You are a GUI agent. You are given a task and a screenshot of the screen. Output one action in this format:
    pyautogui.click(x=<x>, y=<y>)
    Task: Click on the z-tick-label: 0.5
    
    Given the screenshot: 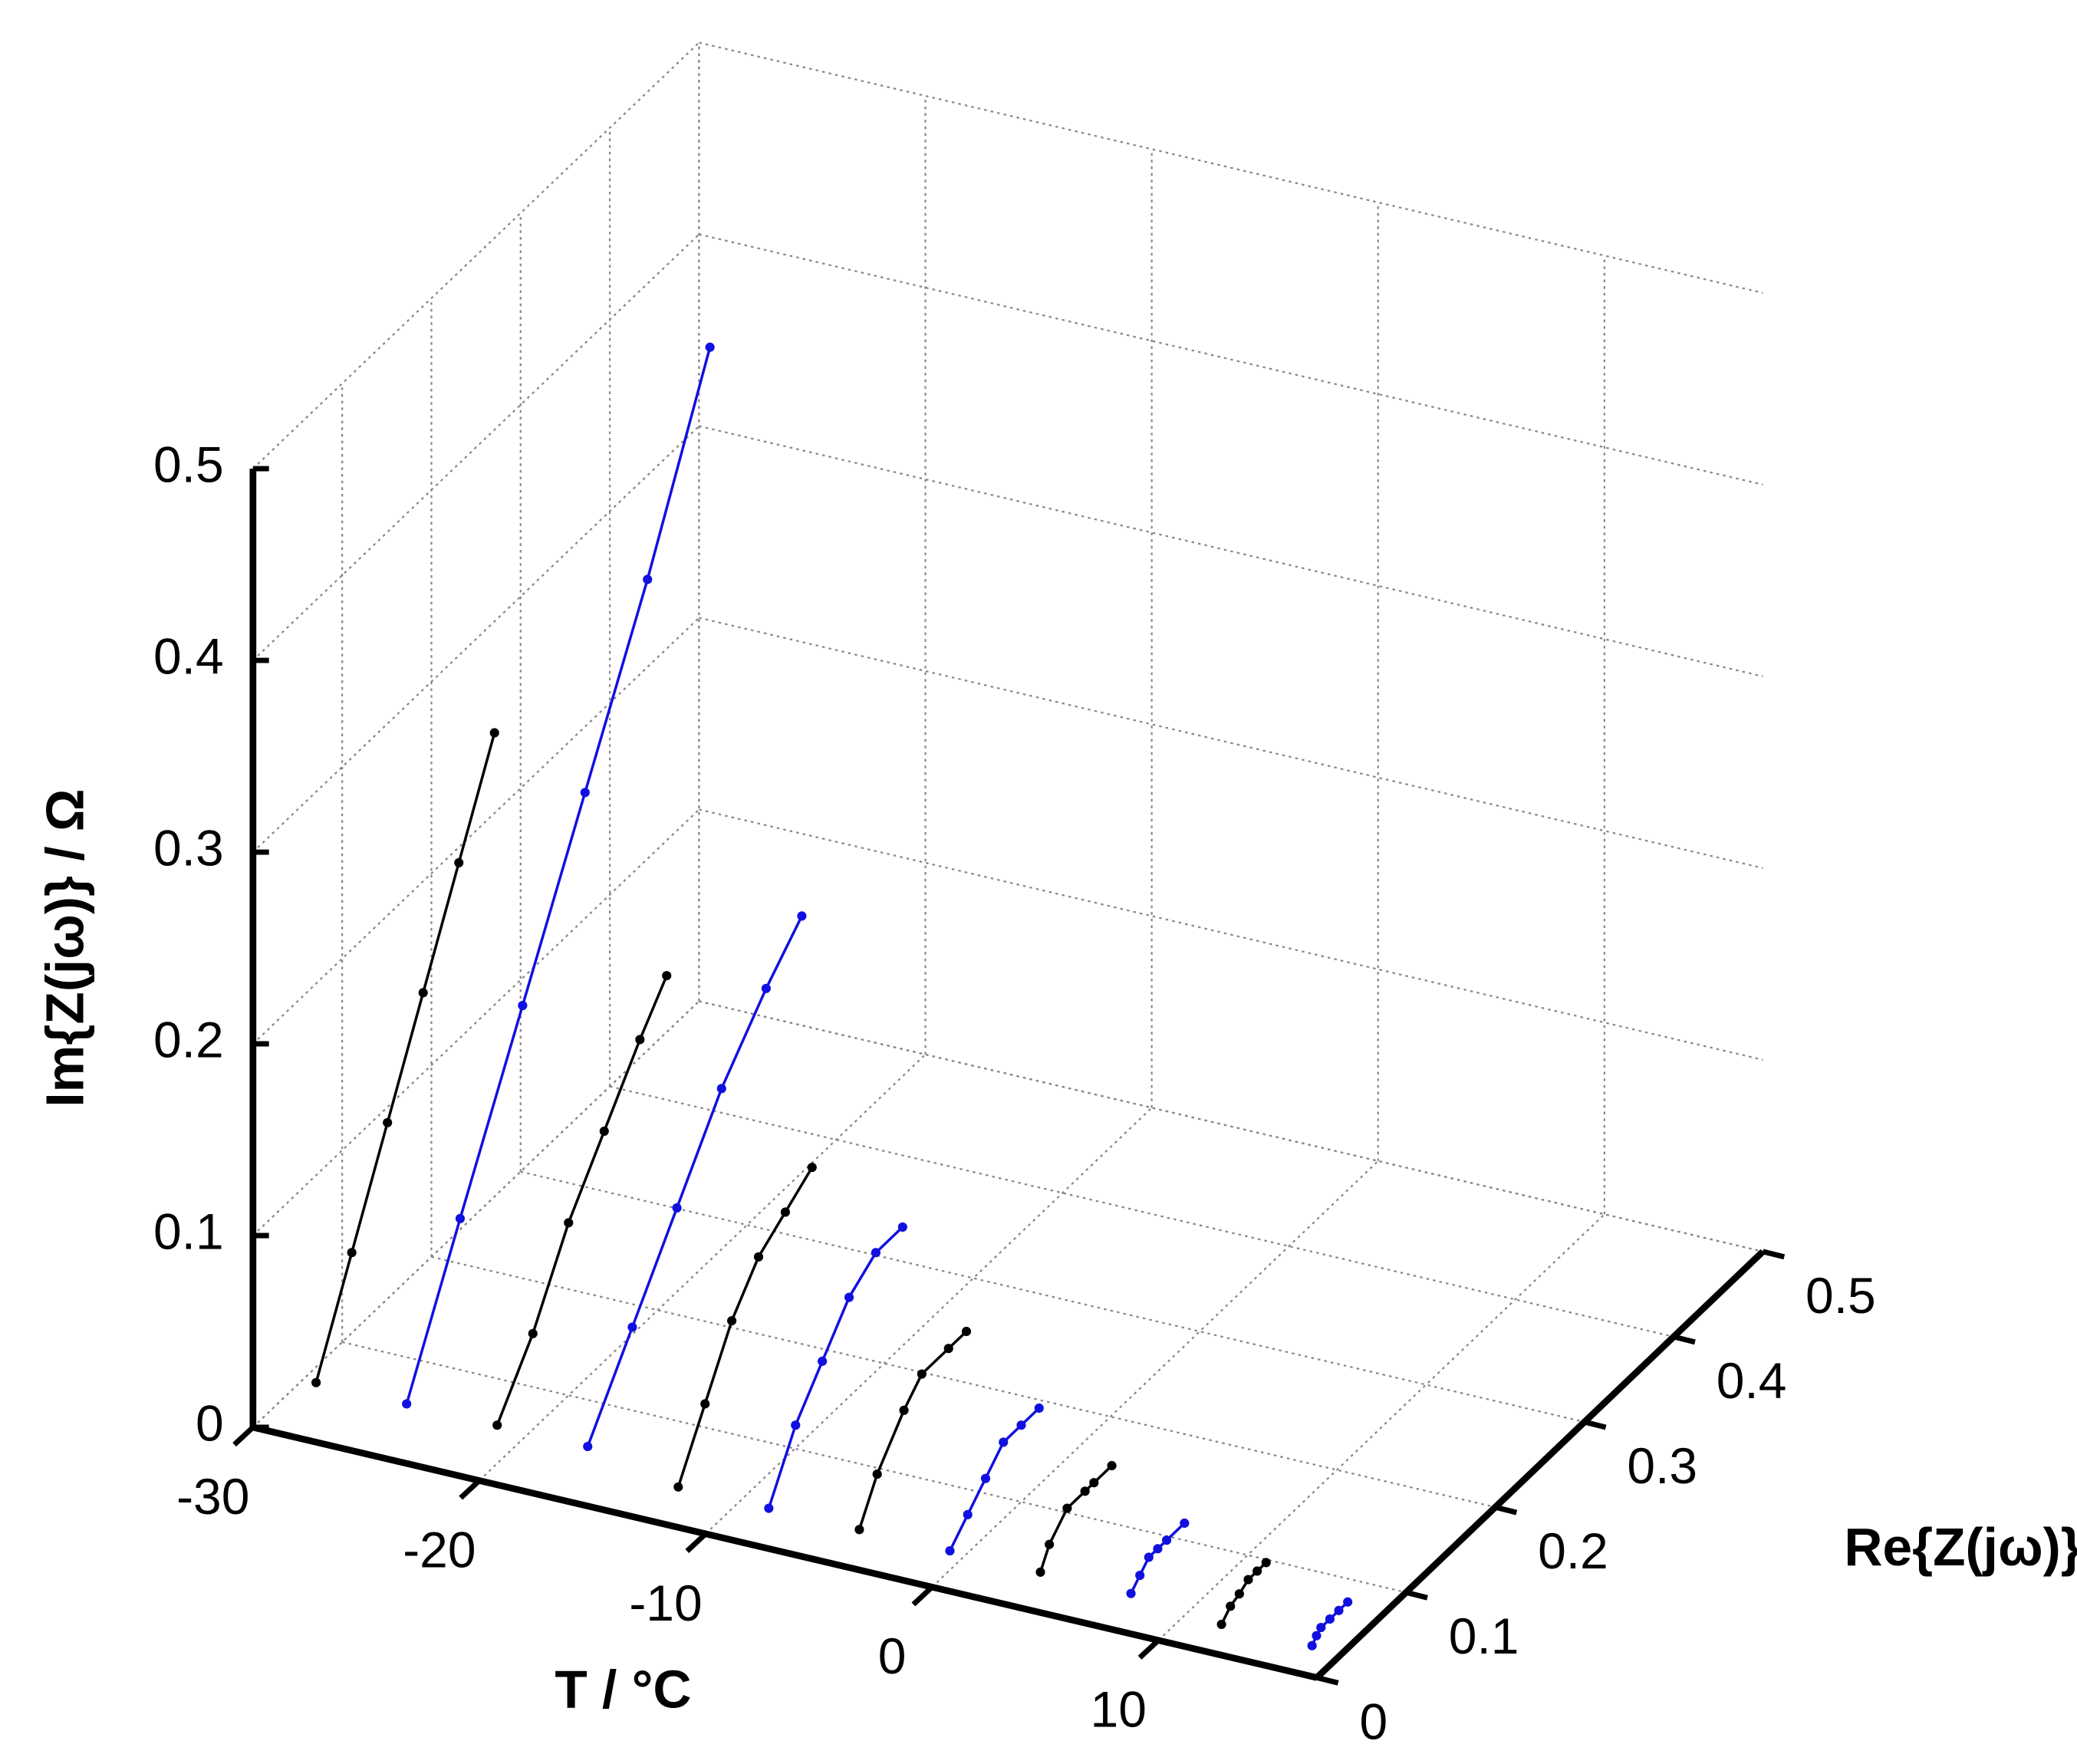 What is the action you would take?
    pyautogui.click(x=188, y=464)
    